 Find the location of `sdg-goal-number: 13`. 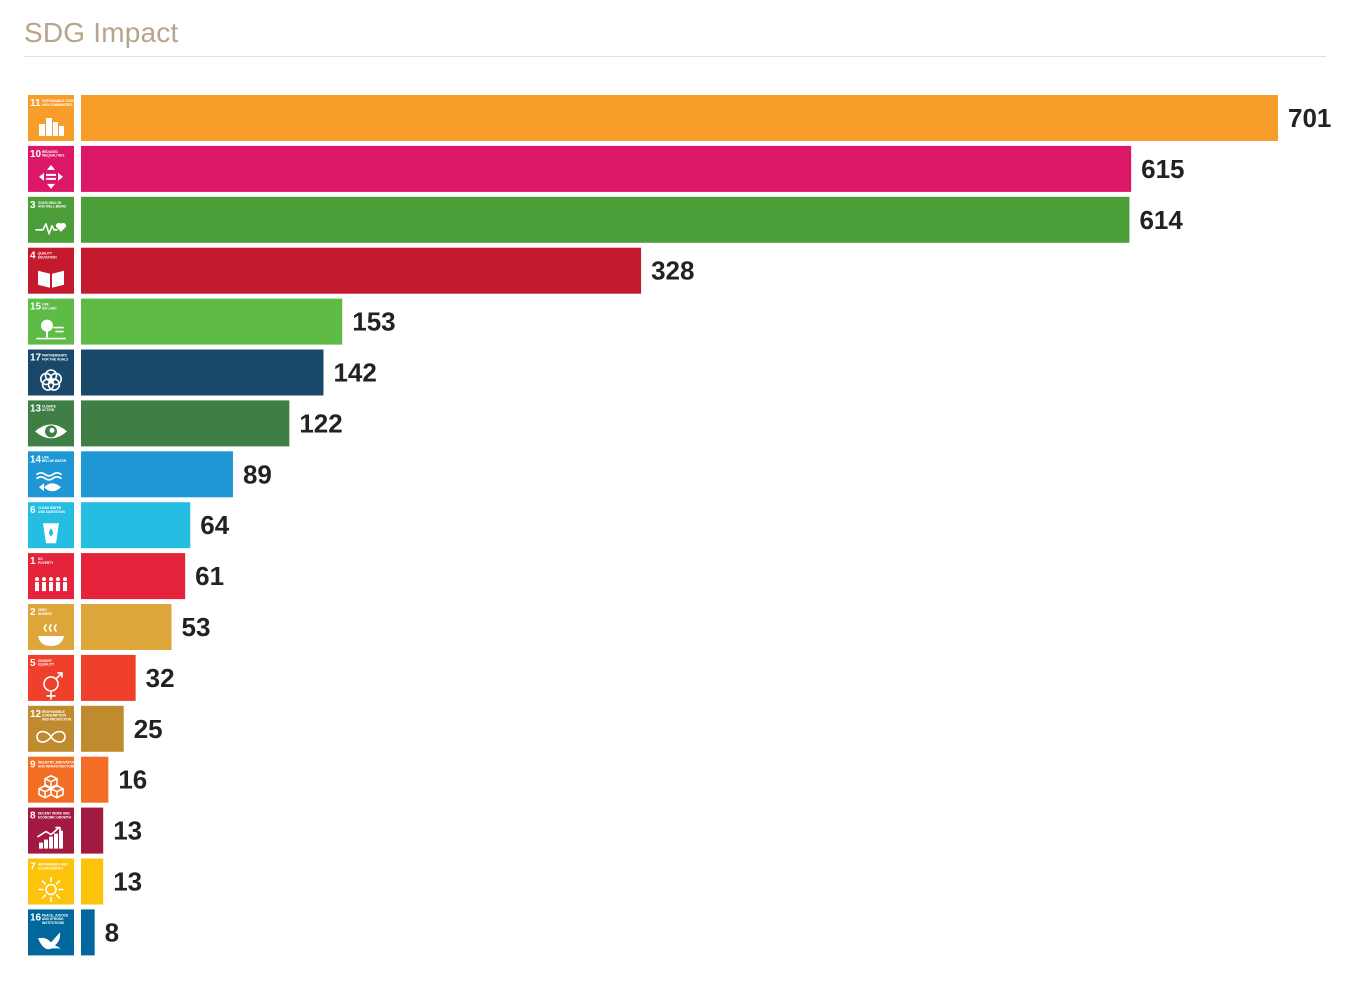

sdg-goal-number: 13 is located at coordinates (36, 408).